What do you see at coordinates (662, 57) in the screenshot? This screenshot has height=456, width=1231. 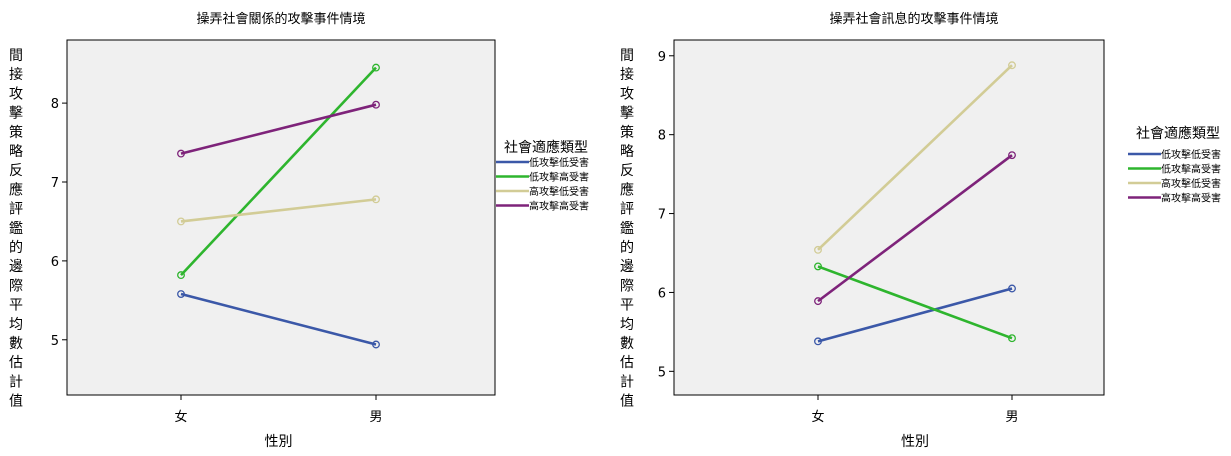 I see `y-tick-label: 9` at bounding box center [662, 57].